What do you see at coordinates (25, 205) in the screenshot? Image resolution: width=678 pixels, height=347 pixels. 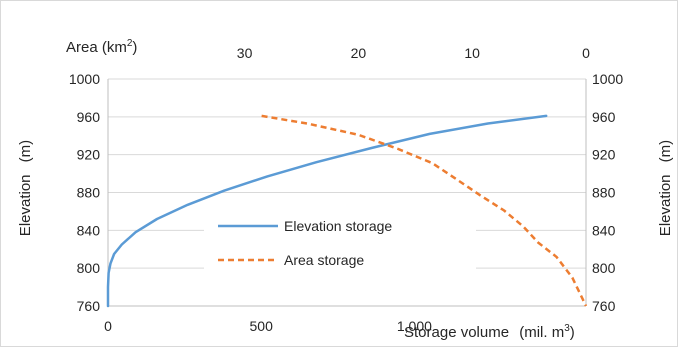 I see `left-axis-label: Elevation` at bounding box center [25, 205].